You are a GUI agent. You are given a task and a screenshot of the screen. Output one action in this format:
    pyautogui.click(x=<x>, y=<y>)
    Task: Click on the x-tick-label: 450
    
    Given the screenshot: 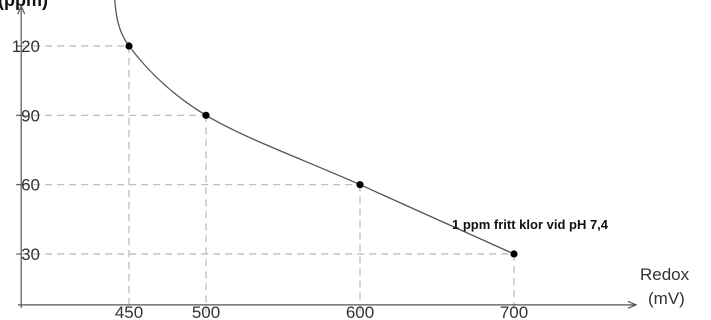 What is the action you would take?
    pyautogui.click(x=129, y=311)
    